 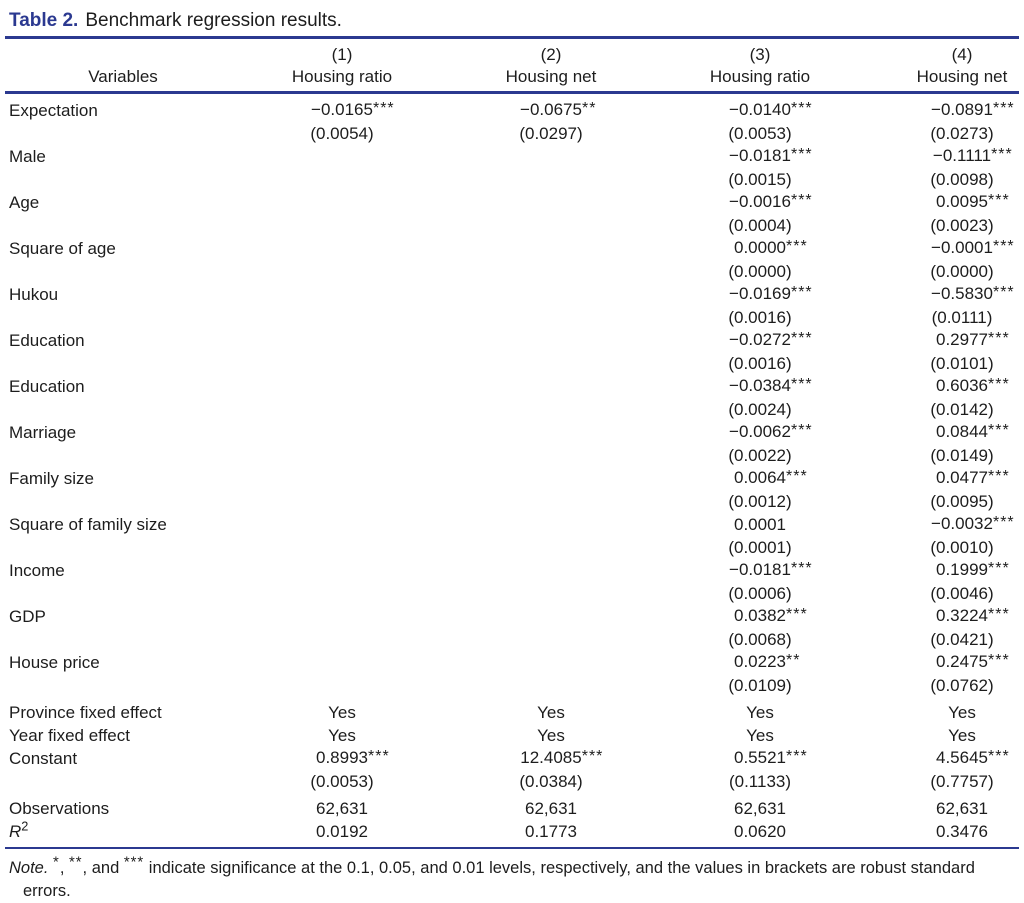 What do you see at coordinates (342, 757) in the screenshot?
I see `coef-value: 0.8993` at bounding box center [342, 757].